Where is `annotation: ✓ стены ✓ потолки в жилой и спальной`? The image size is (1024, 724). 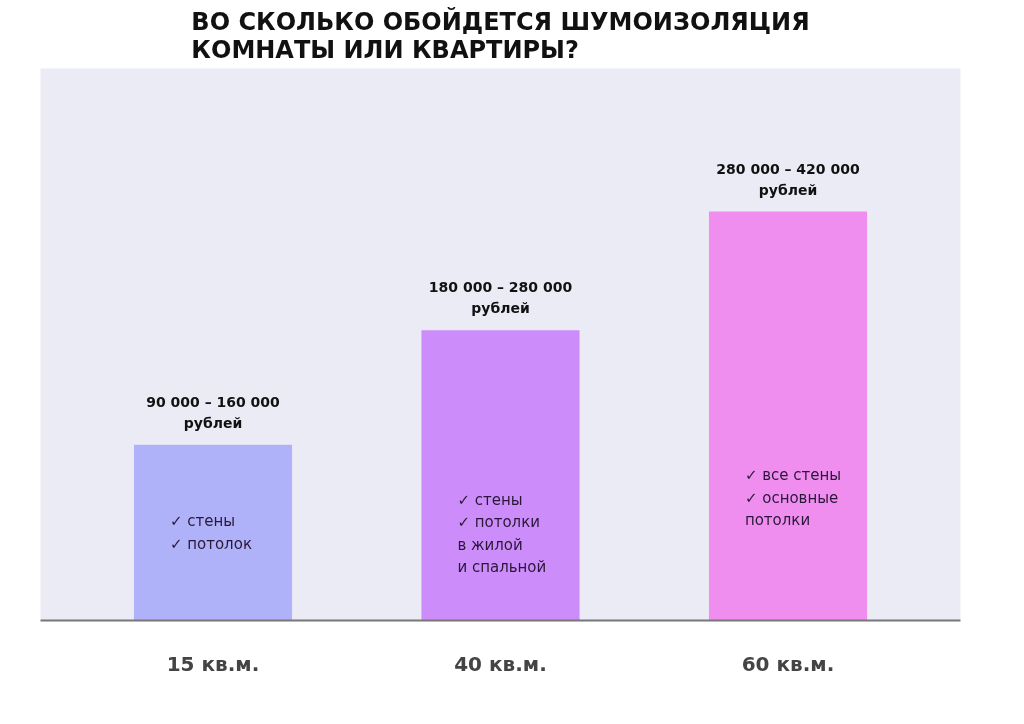
annotation: ✓ стены ✓ потолки в жилой и спальной is located at coordinates (502, 533).